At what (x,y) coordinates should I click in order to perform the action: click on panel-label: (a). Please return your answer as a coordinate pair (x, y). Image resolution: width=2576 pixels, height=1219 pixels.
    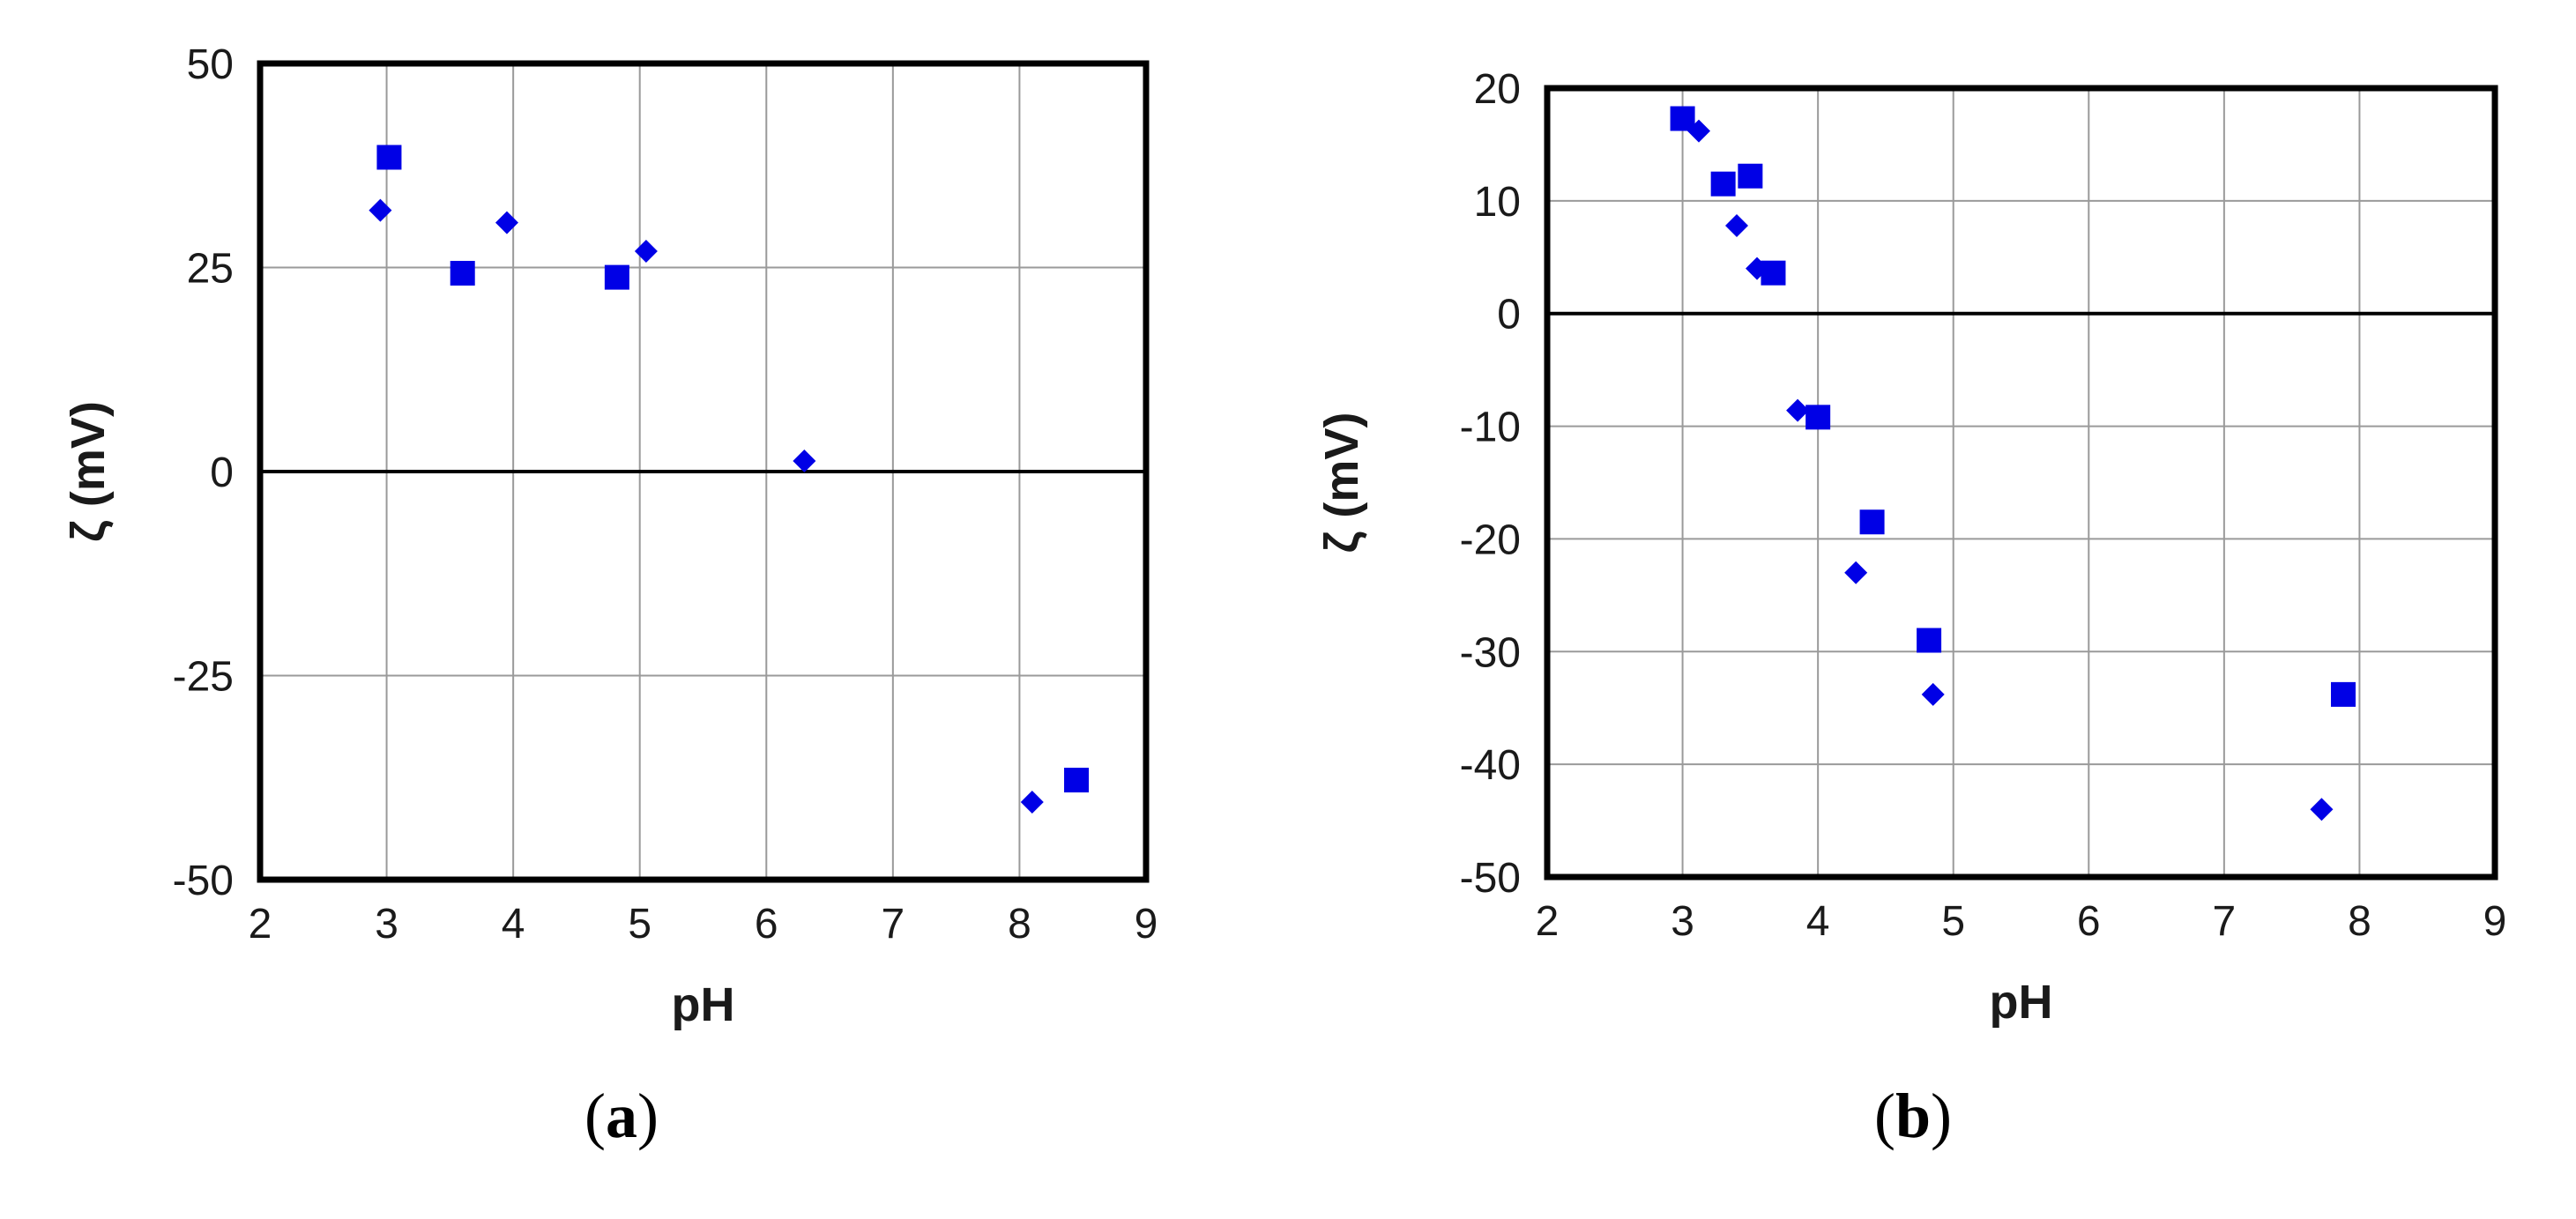
    Looking at the image, I should click on (622, 1116).